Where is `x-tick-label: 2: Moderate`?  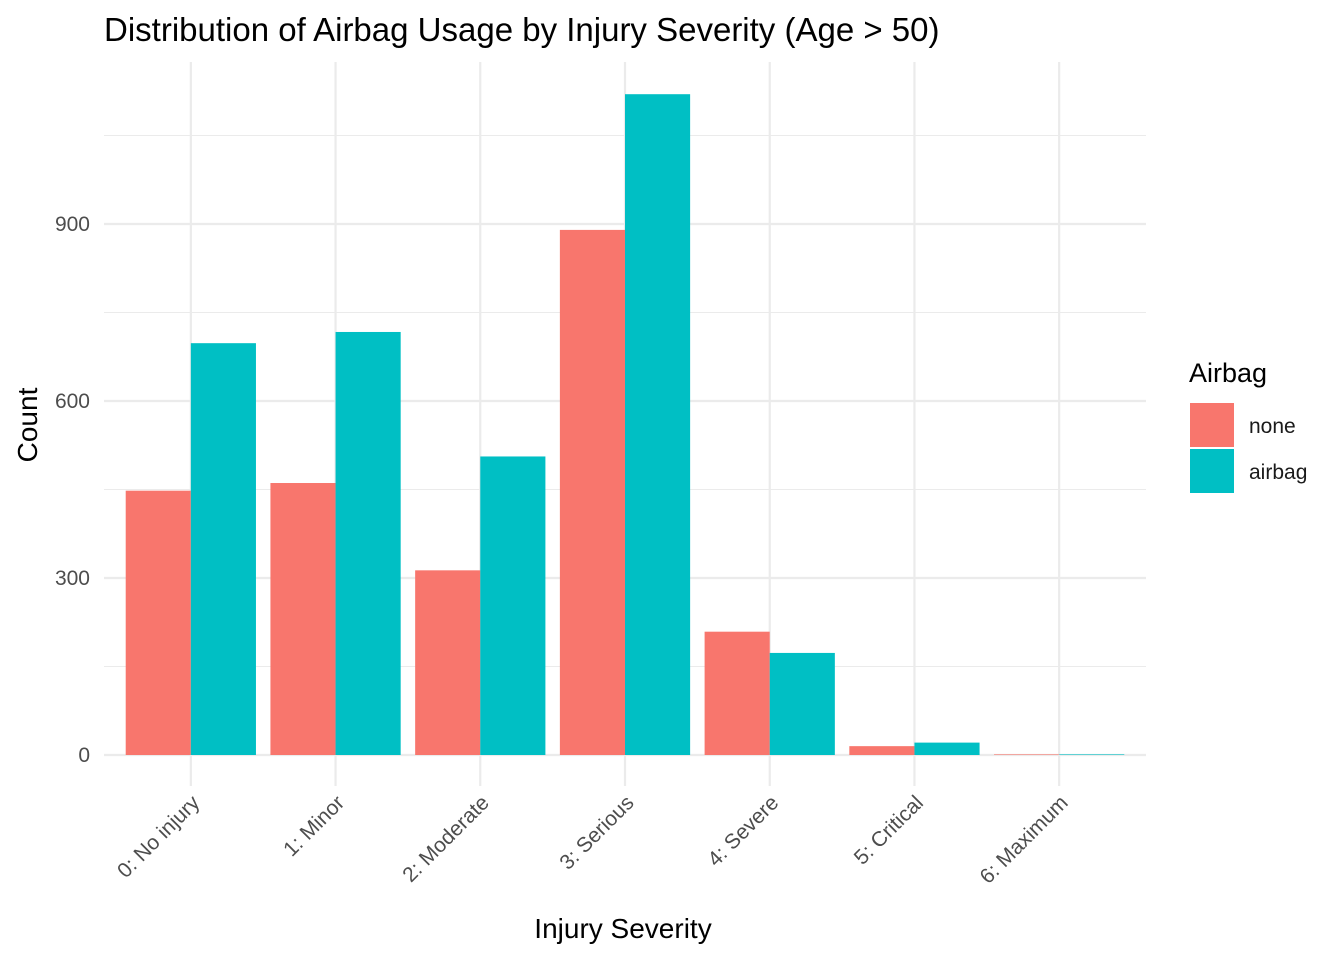 x-tick-label: 2: Moderate is located at coordinates (446, 839).